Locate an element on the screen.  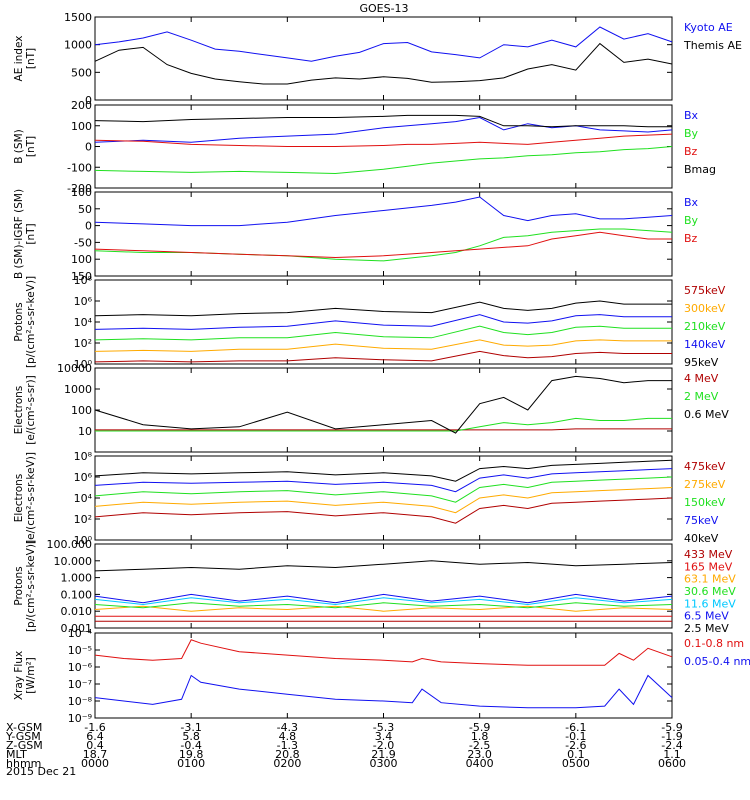
y-tick-label: 200 is located at coordinates (81, 105).